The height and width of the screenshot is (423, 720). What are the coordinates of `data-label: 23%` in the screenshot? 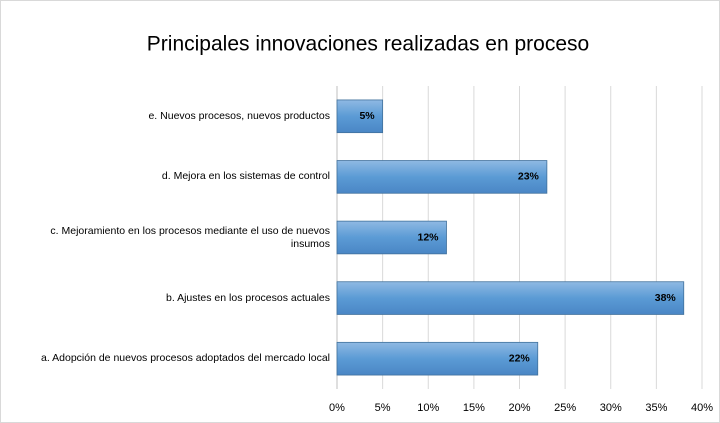 It's located at (529, 177).